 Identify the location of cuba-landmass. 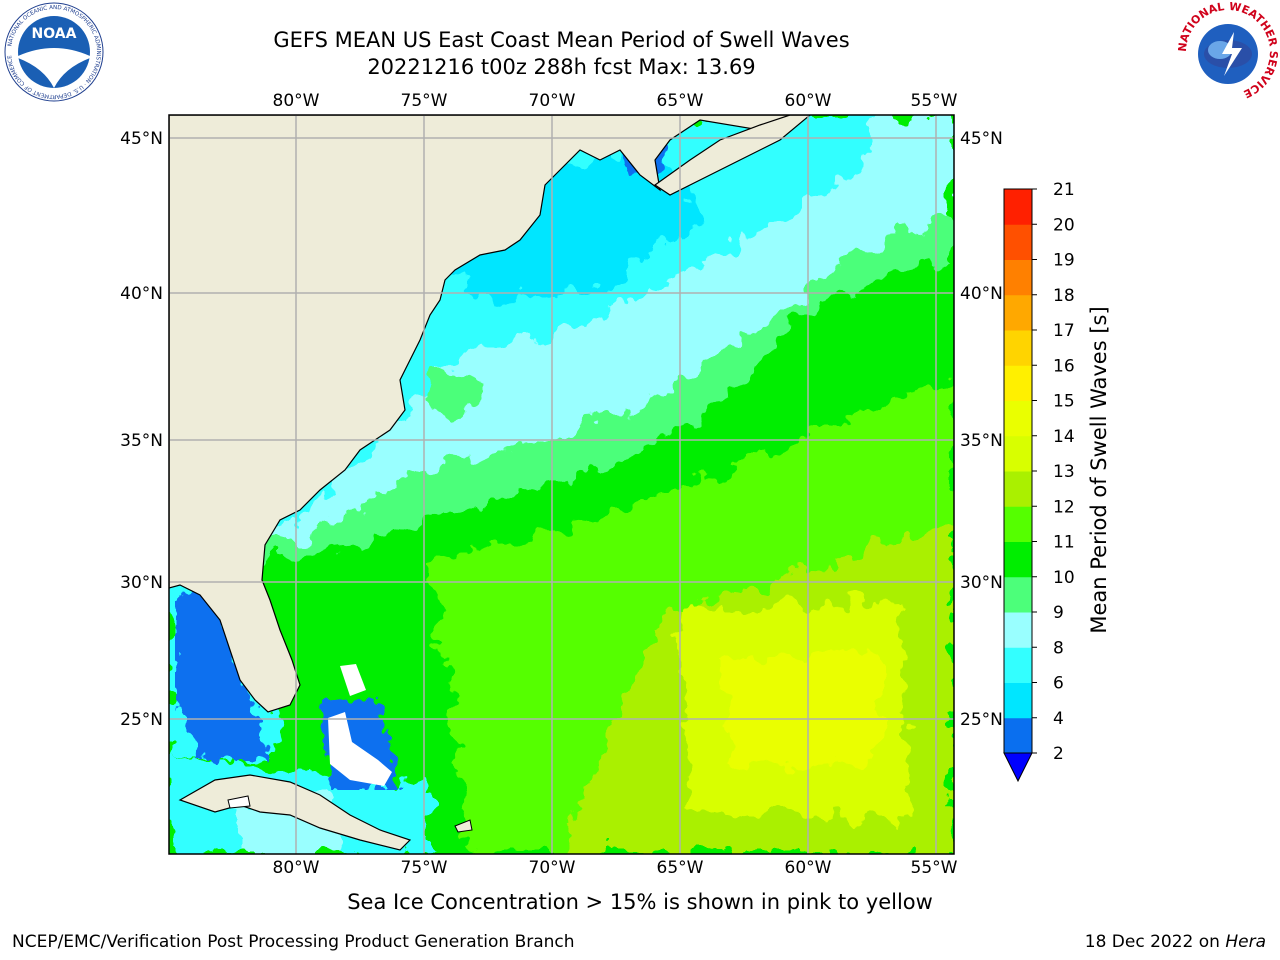
(295, 812).